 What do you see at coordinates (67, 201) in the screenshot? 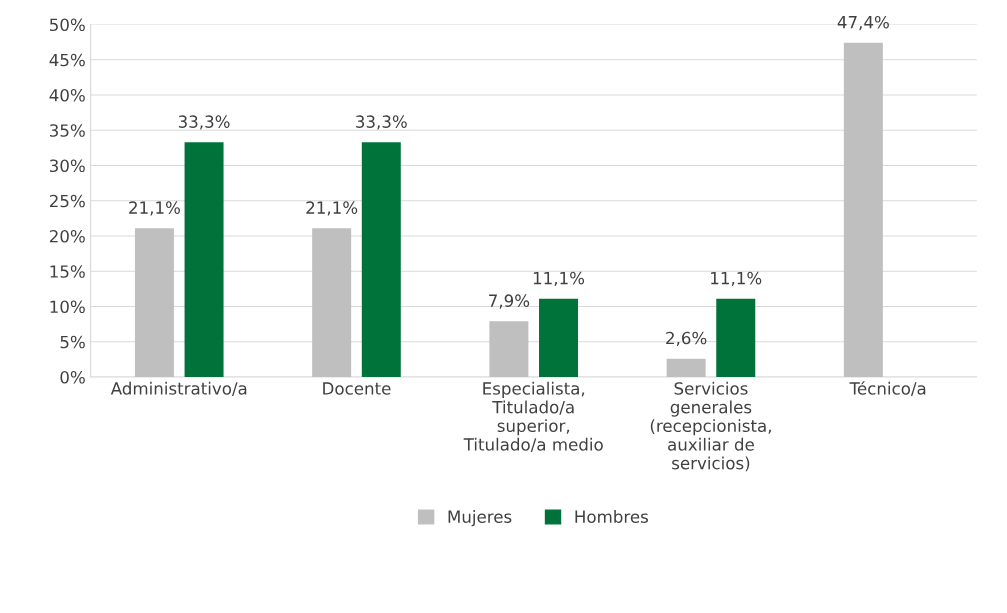
I see `y-tick-label: 25%` at bounding box center [67, 201].